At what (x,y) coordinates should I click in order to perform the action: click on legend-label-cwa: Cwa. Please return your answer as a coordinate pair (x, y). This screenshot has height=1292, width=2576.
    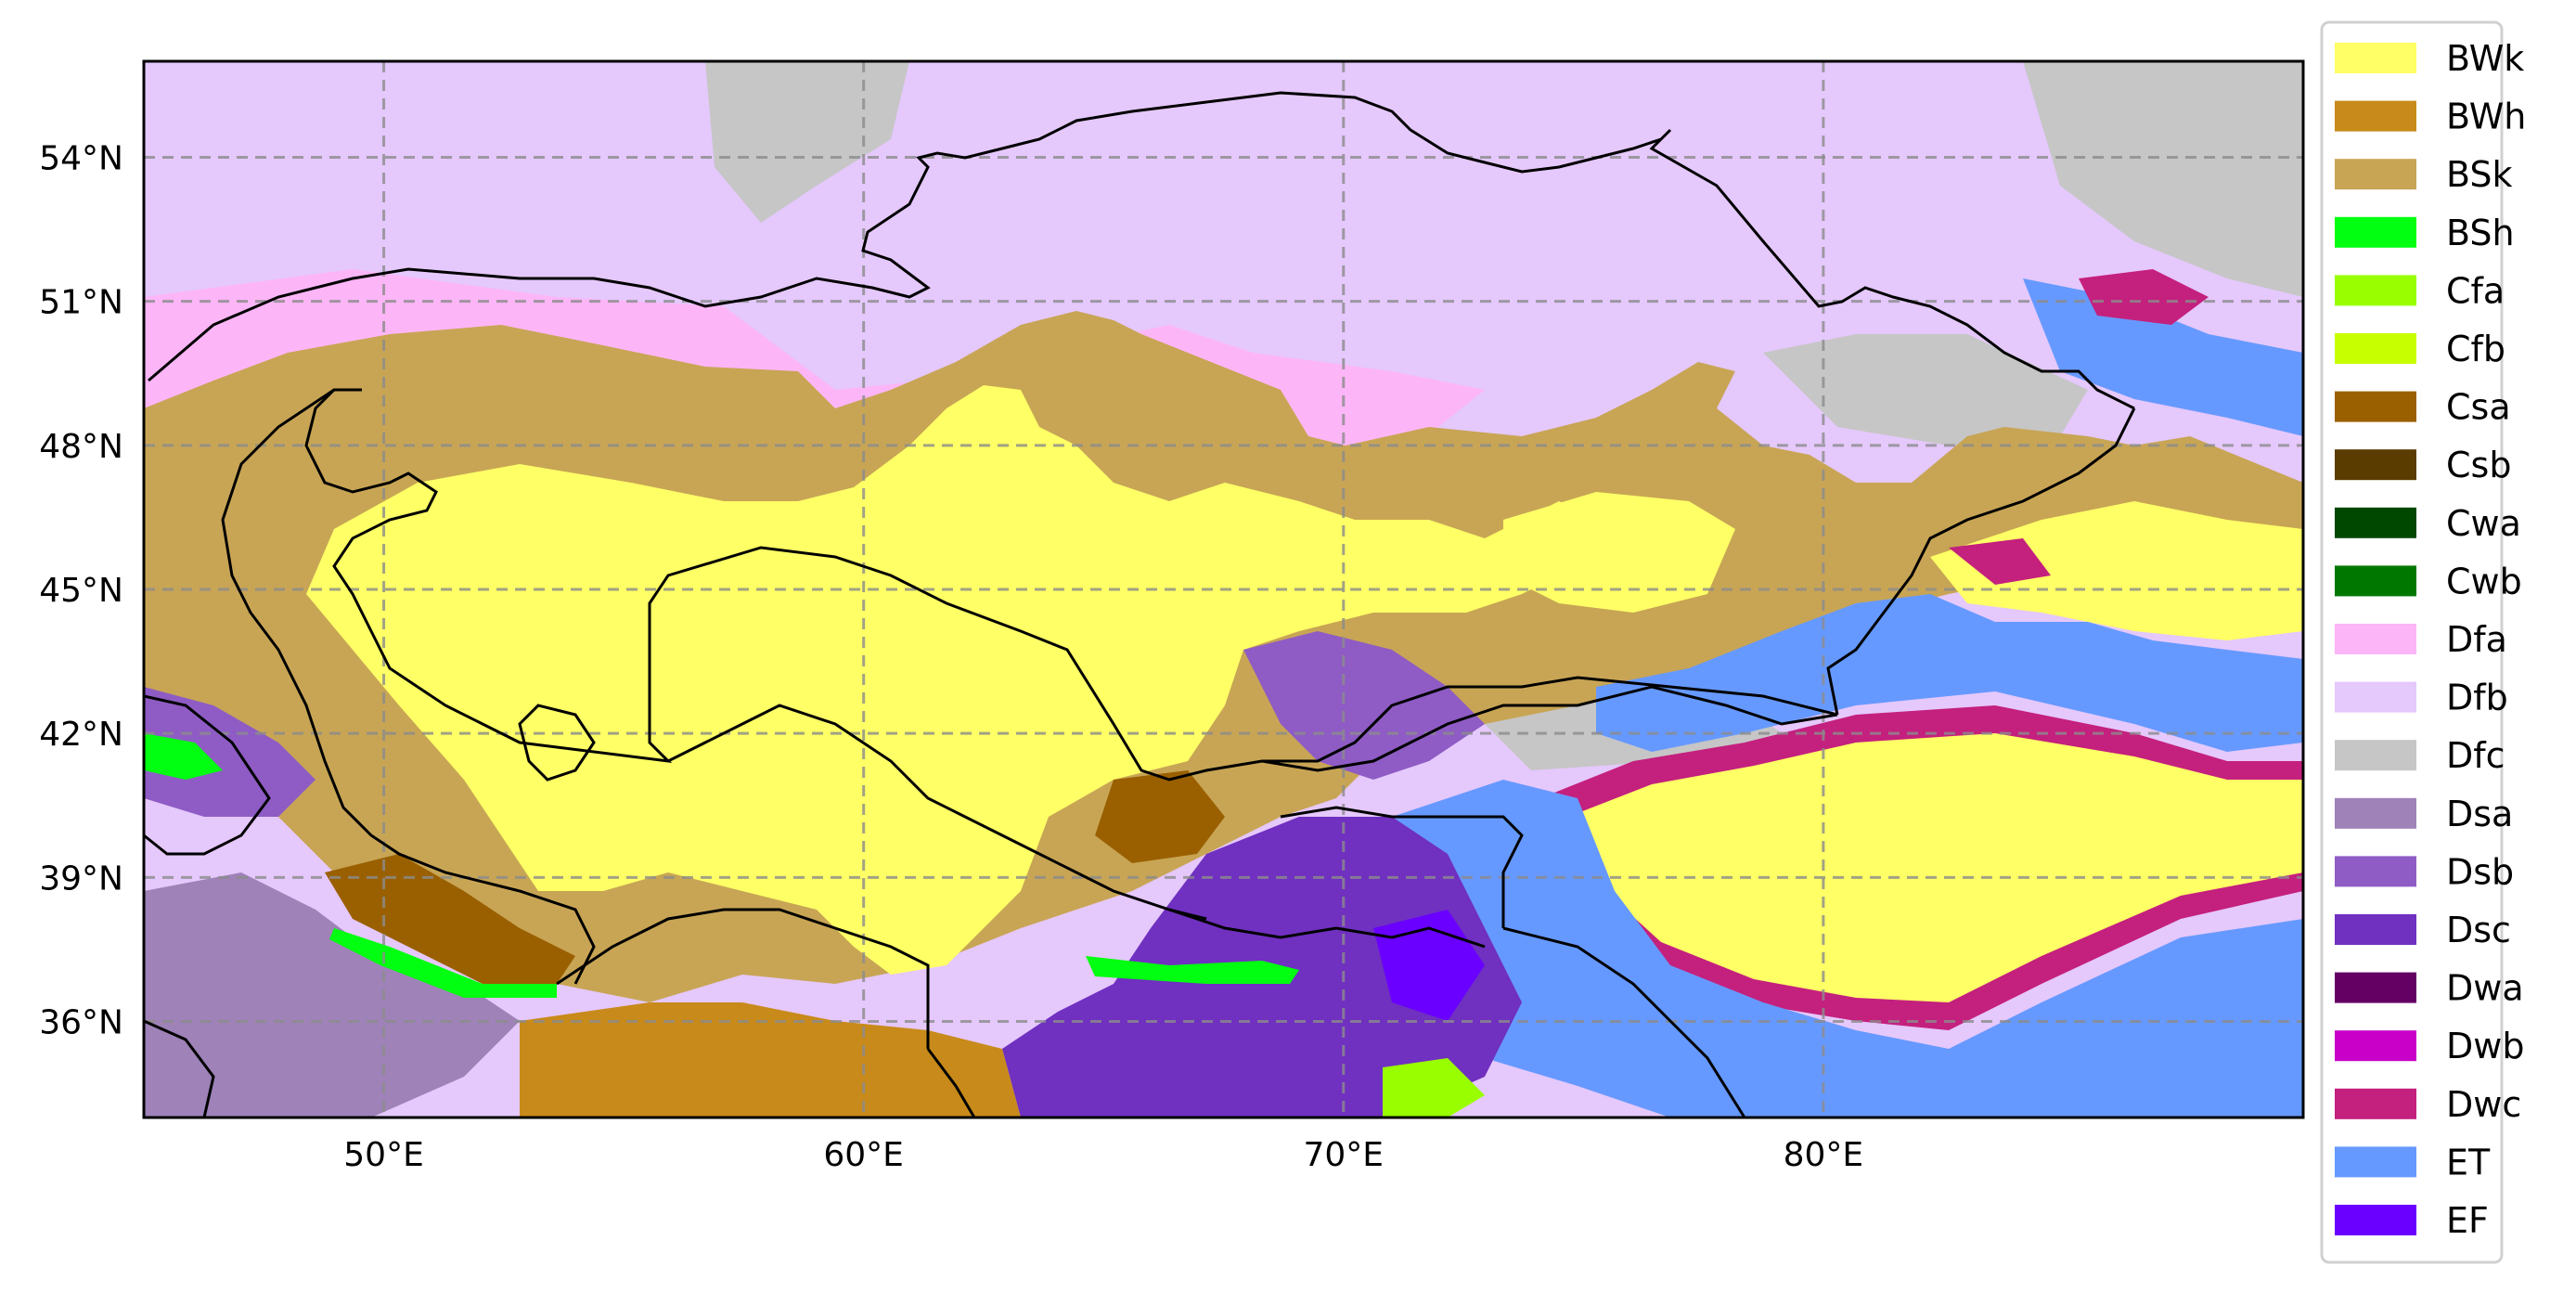
    Looking at the image, I should click on (2483, 523).